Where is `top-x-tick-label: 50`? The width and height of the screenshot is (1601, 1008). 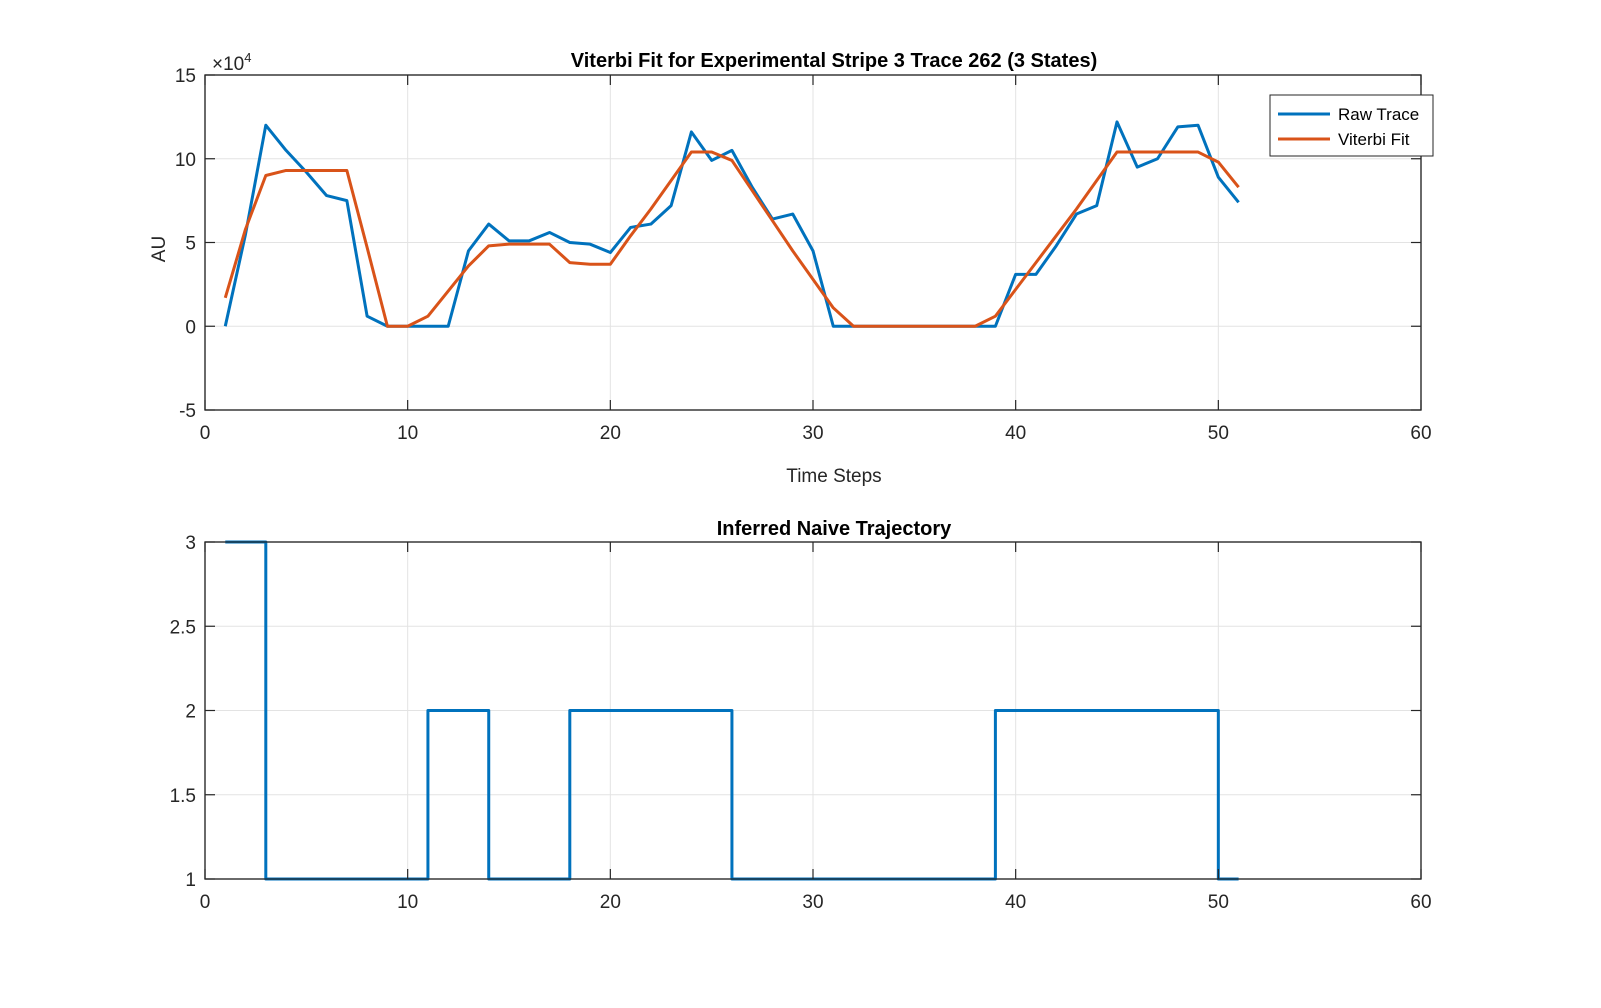 top-x-tick-label: 50 is located at coordinates (1218, 433).